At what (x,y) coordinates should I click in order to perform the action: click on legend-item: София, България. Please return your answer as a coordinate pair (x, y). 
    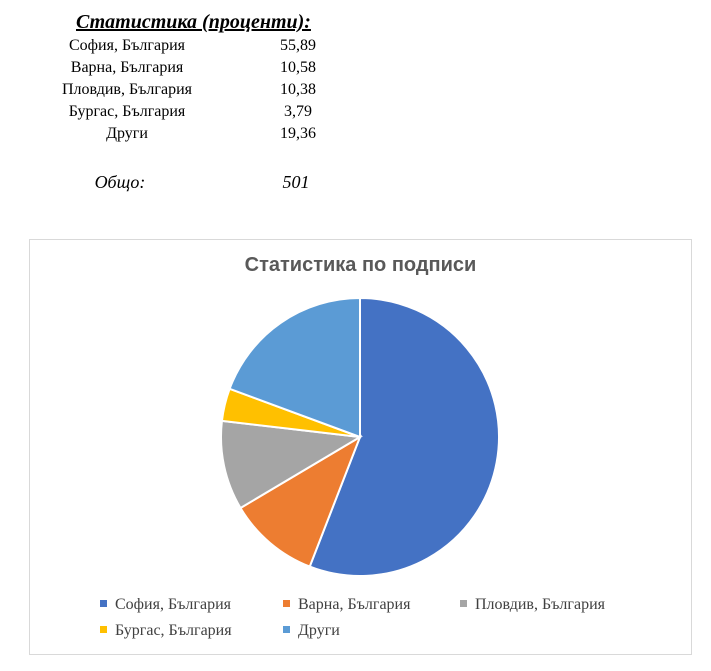
    Looking at the image, I should click on (165, 606).